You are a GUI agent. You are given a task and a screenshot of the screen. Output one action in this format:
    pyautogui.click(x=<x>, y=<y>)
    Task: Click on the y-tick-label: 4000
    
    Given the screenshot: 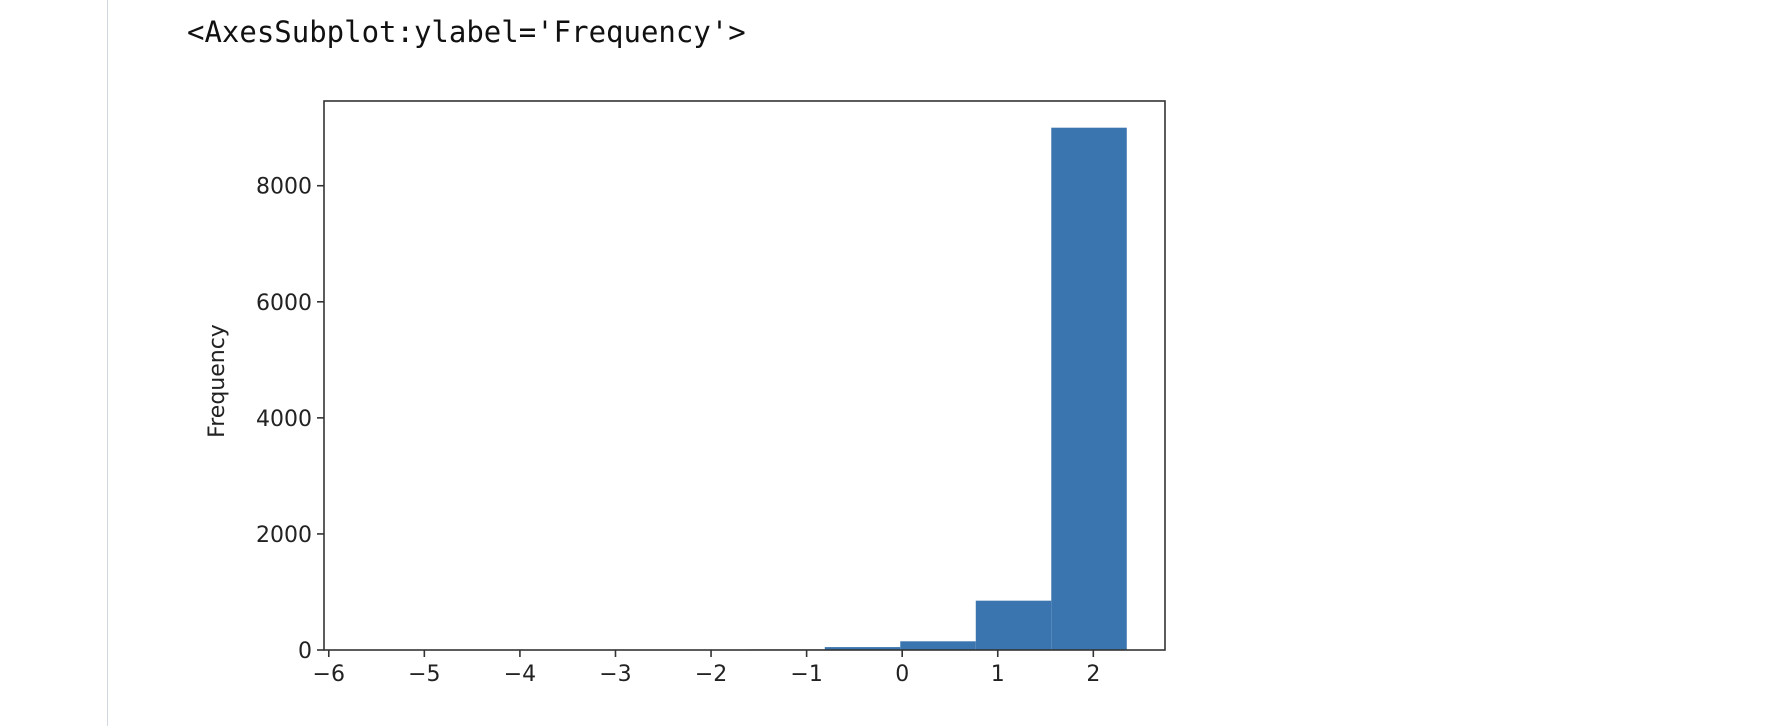 What is the action you would take?
    pyautogui.click(x=284, y=419)
    